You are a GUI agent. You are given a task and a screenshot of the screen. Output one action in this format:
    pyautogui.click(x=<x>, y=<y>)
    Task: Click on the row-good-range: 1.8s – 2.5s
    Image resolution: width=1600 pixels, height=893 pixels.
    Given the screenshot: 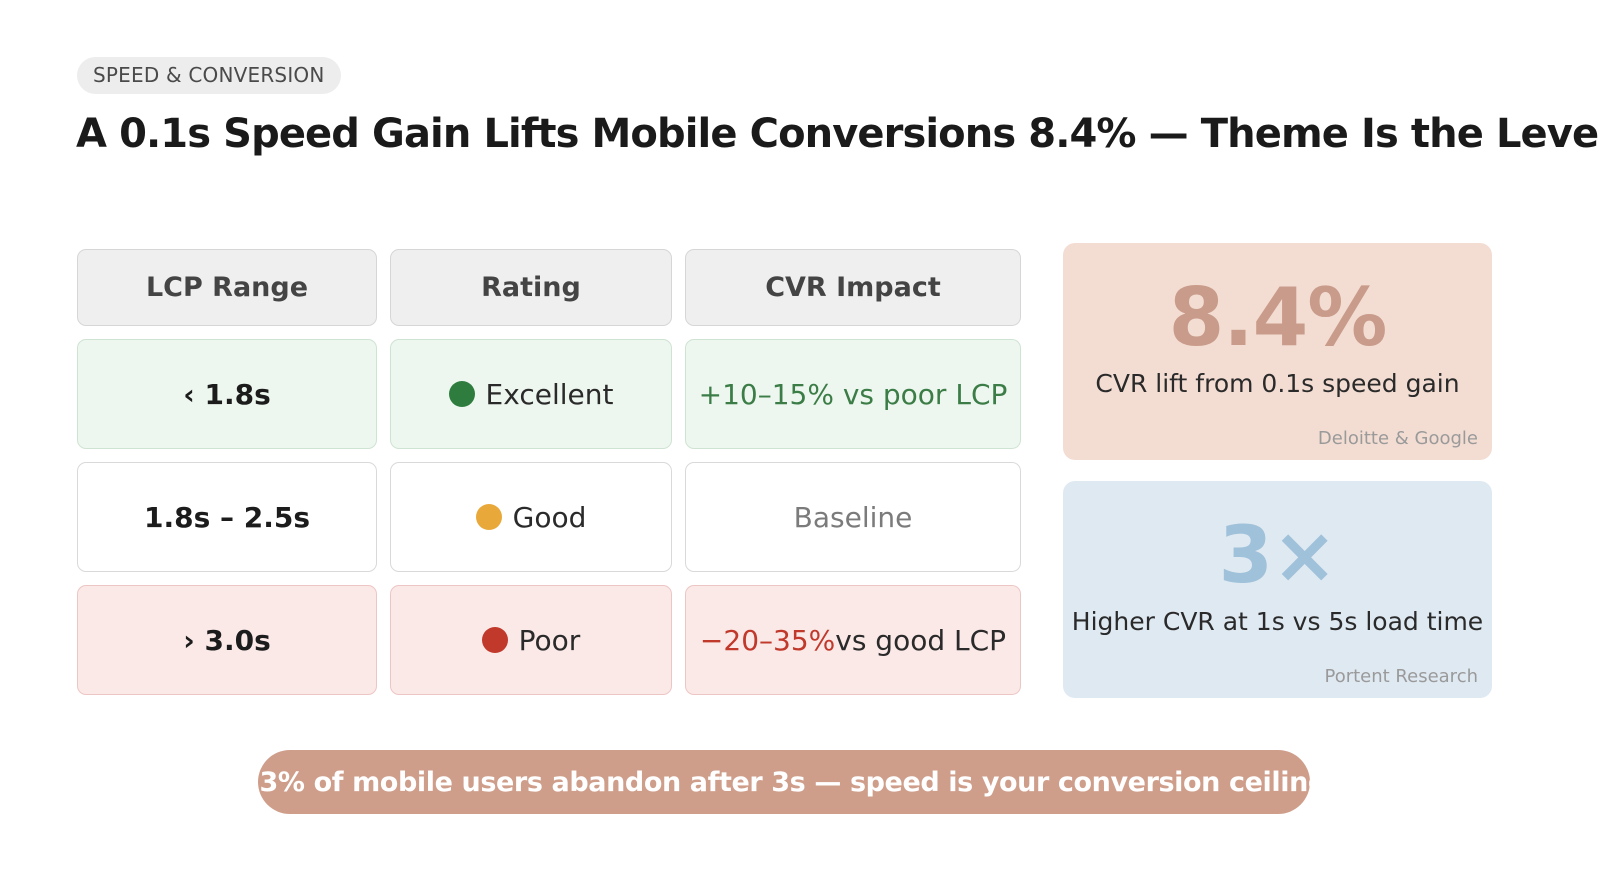 What is the action you would take?
    pyautogui.click(x=227, y=517)
    